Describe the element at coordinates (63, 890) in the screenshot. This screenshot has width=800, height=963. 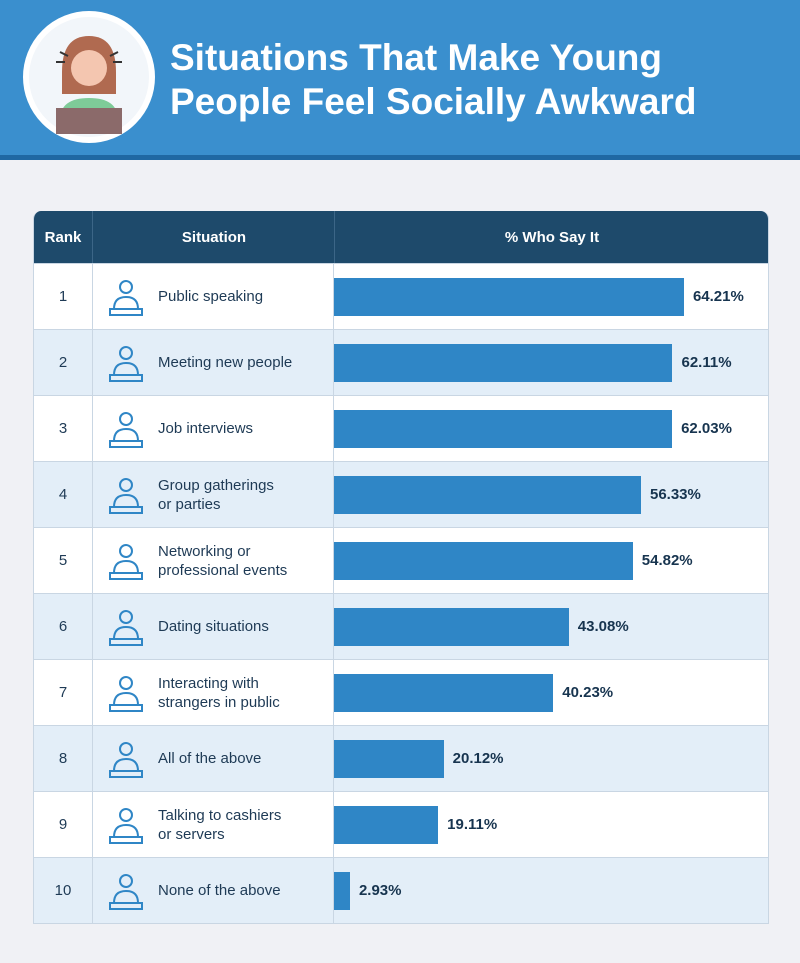
I see `rank: 10` at that location.